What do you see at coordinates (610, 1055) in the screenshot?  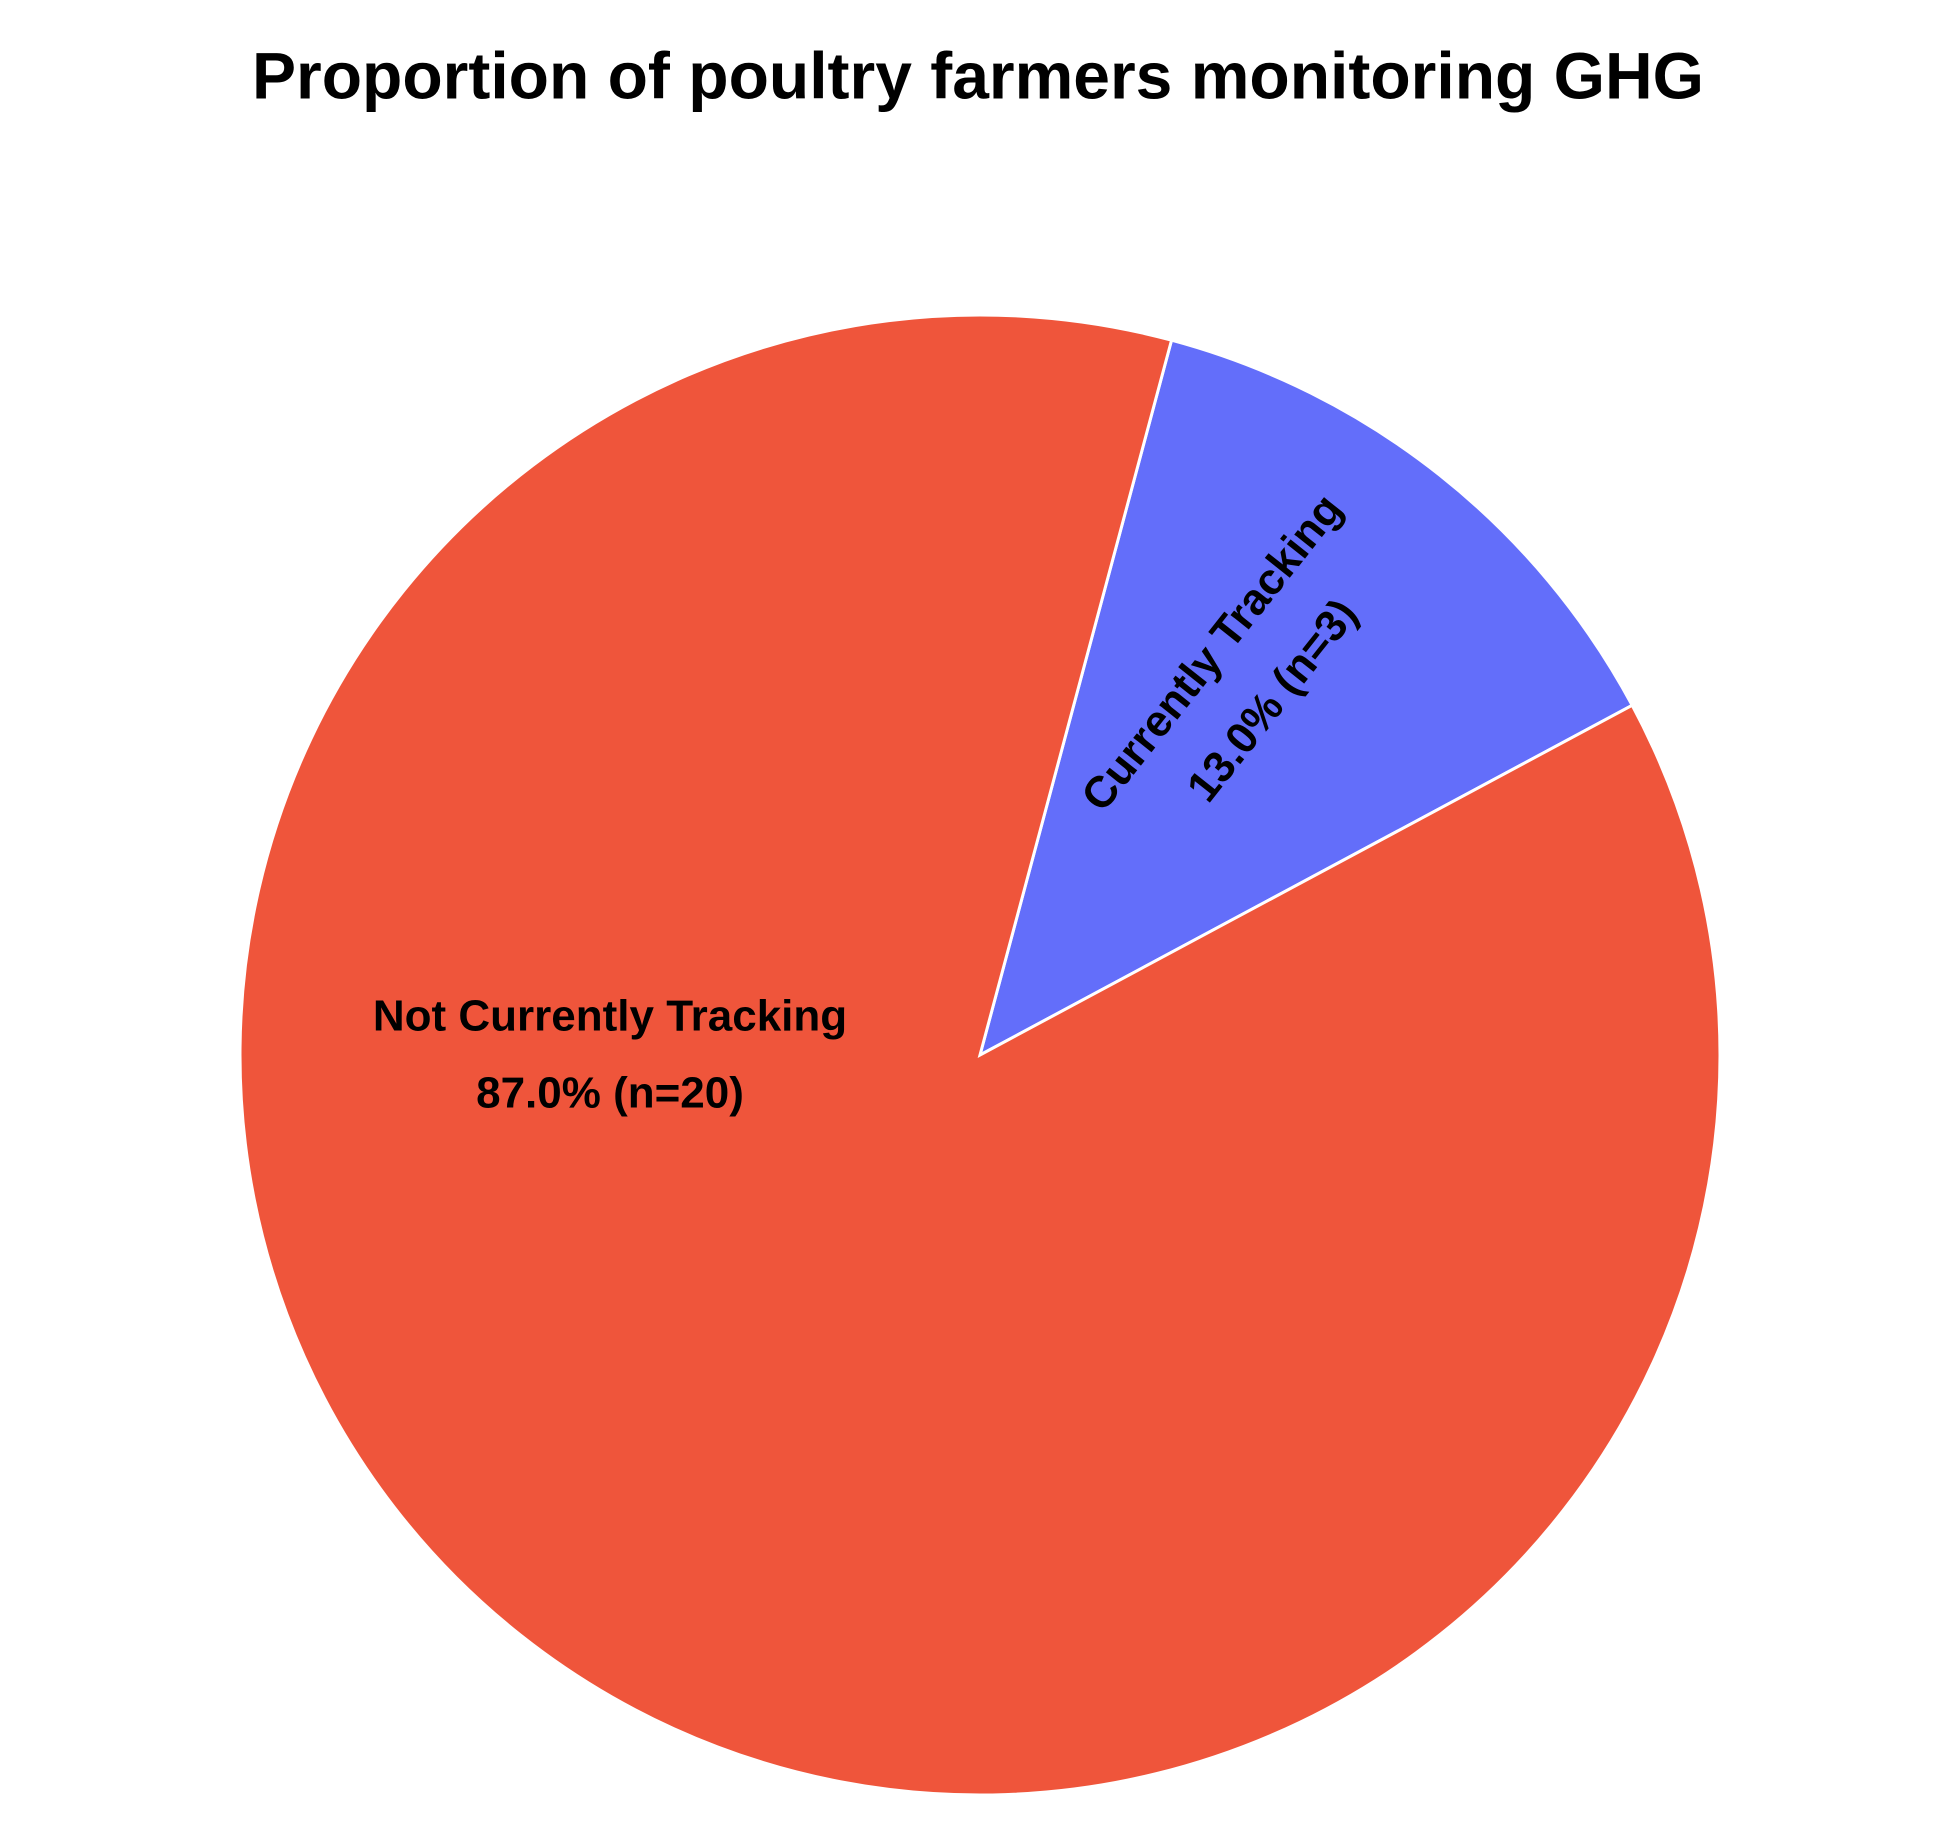 I see `slice-label: Not Currently Tracking 87.0% (n=20)` at bounding box center [610, 1055].